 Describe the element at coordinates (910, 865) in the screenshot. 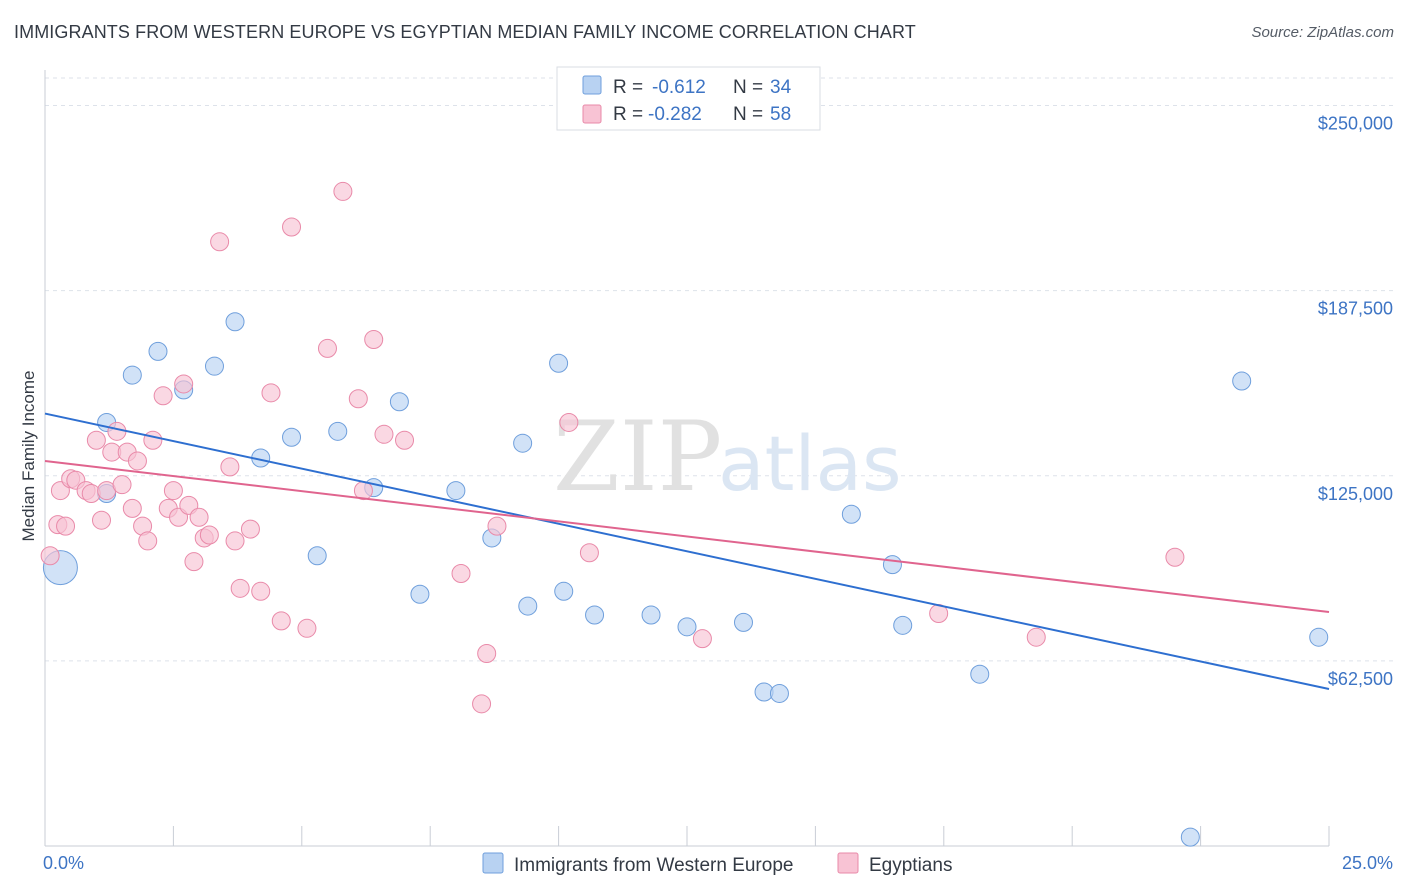

I see `bottom-legend-label-egyptians: Egyptians` at that location.